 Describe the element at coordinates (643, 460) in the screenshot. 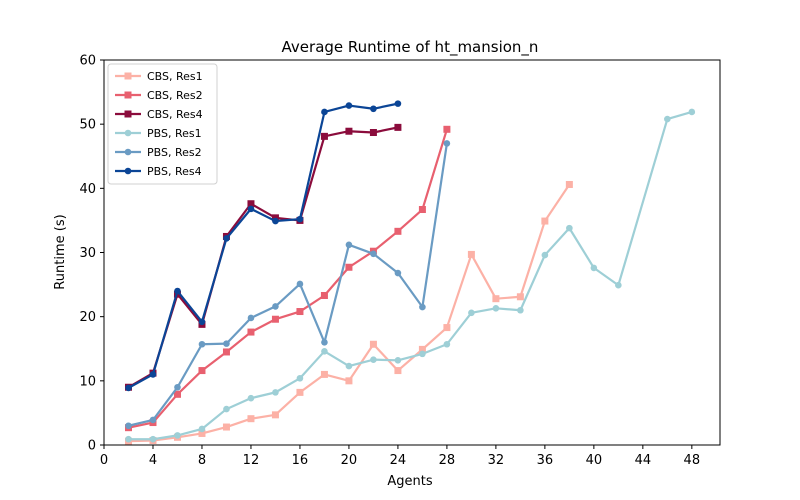

I see `x-tick-label: 44` at that location.